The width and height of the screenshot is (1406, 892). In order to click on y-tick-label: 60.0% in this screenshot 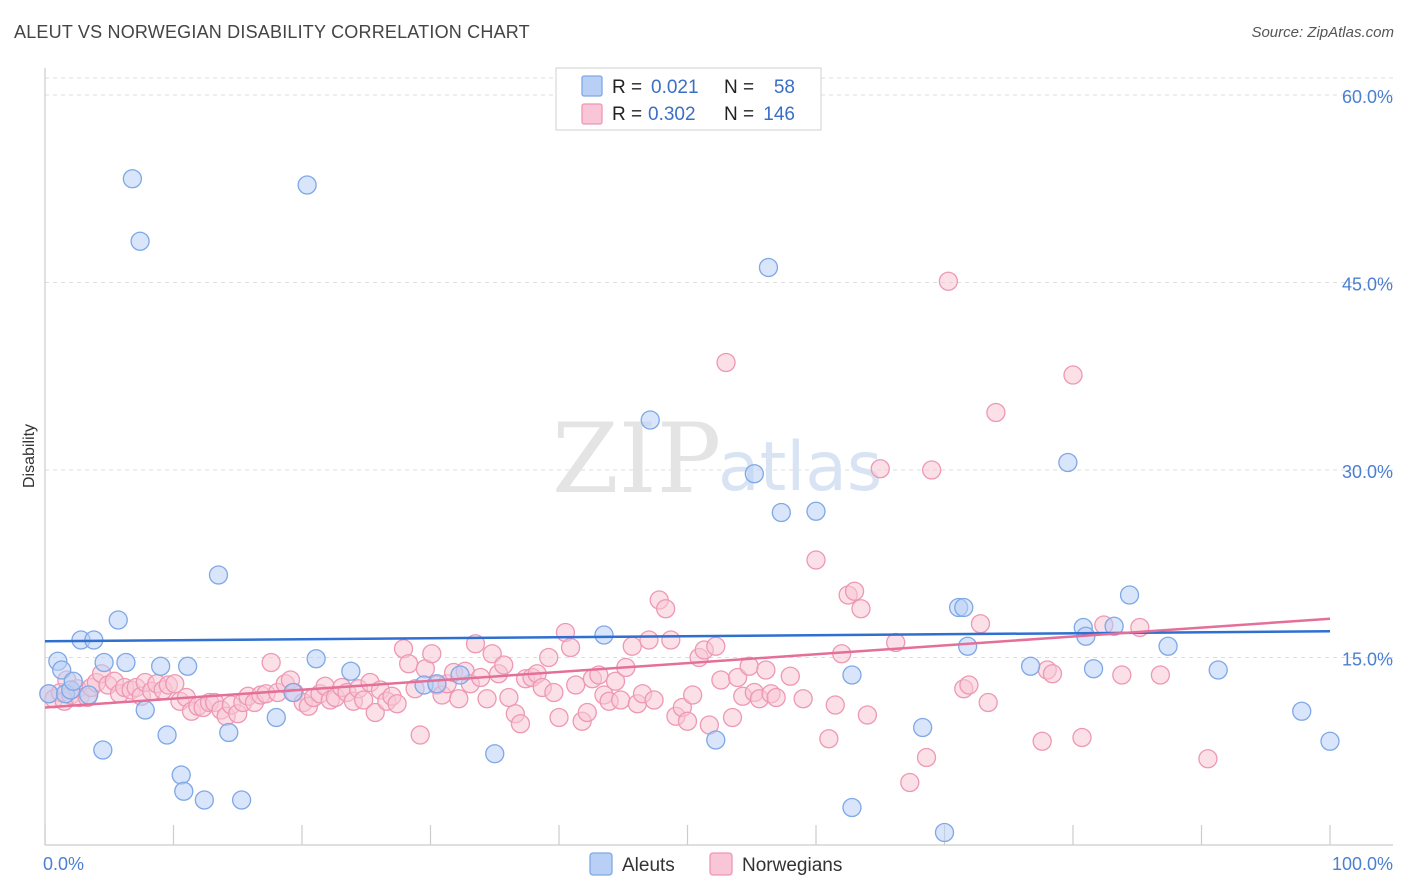, I will do `click(1367, 97)`.